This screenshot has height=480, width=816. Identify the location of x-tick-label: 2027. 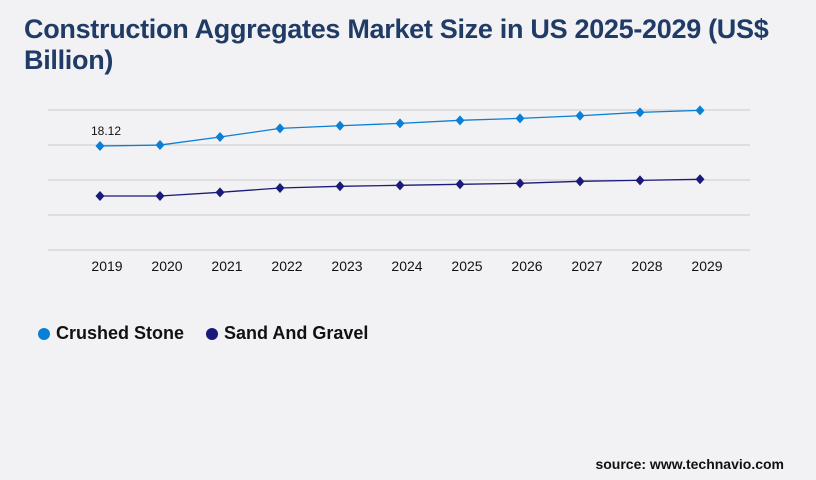
(586, 266).